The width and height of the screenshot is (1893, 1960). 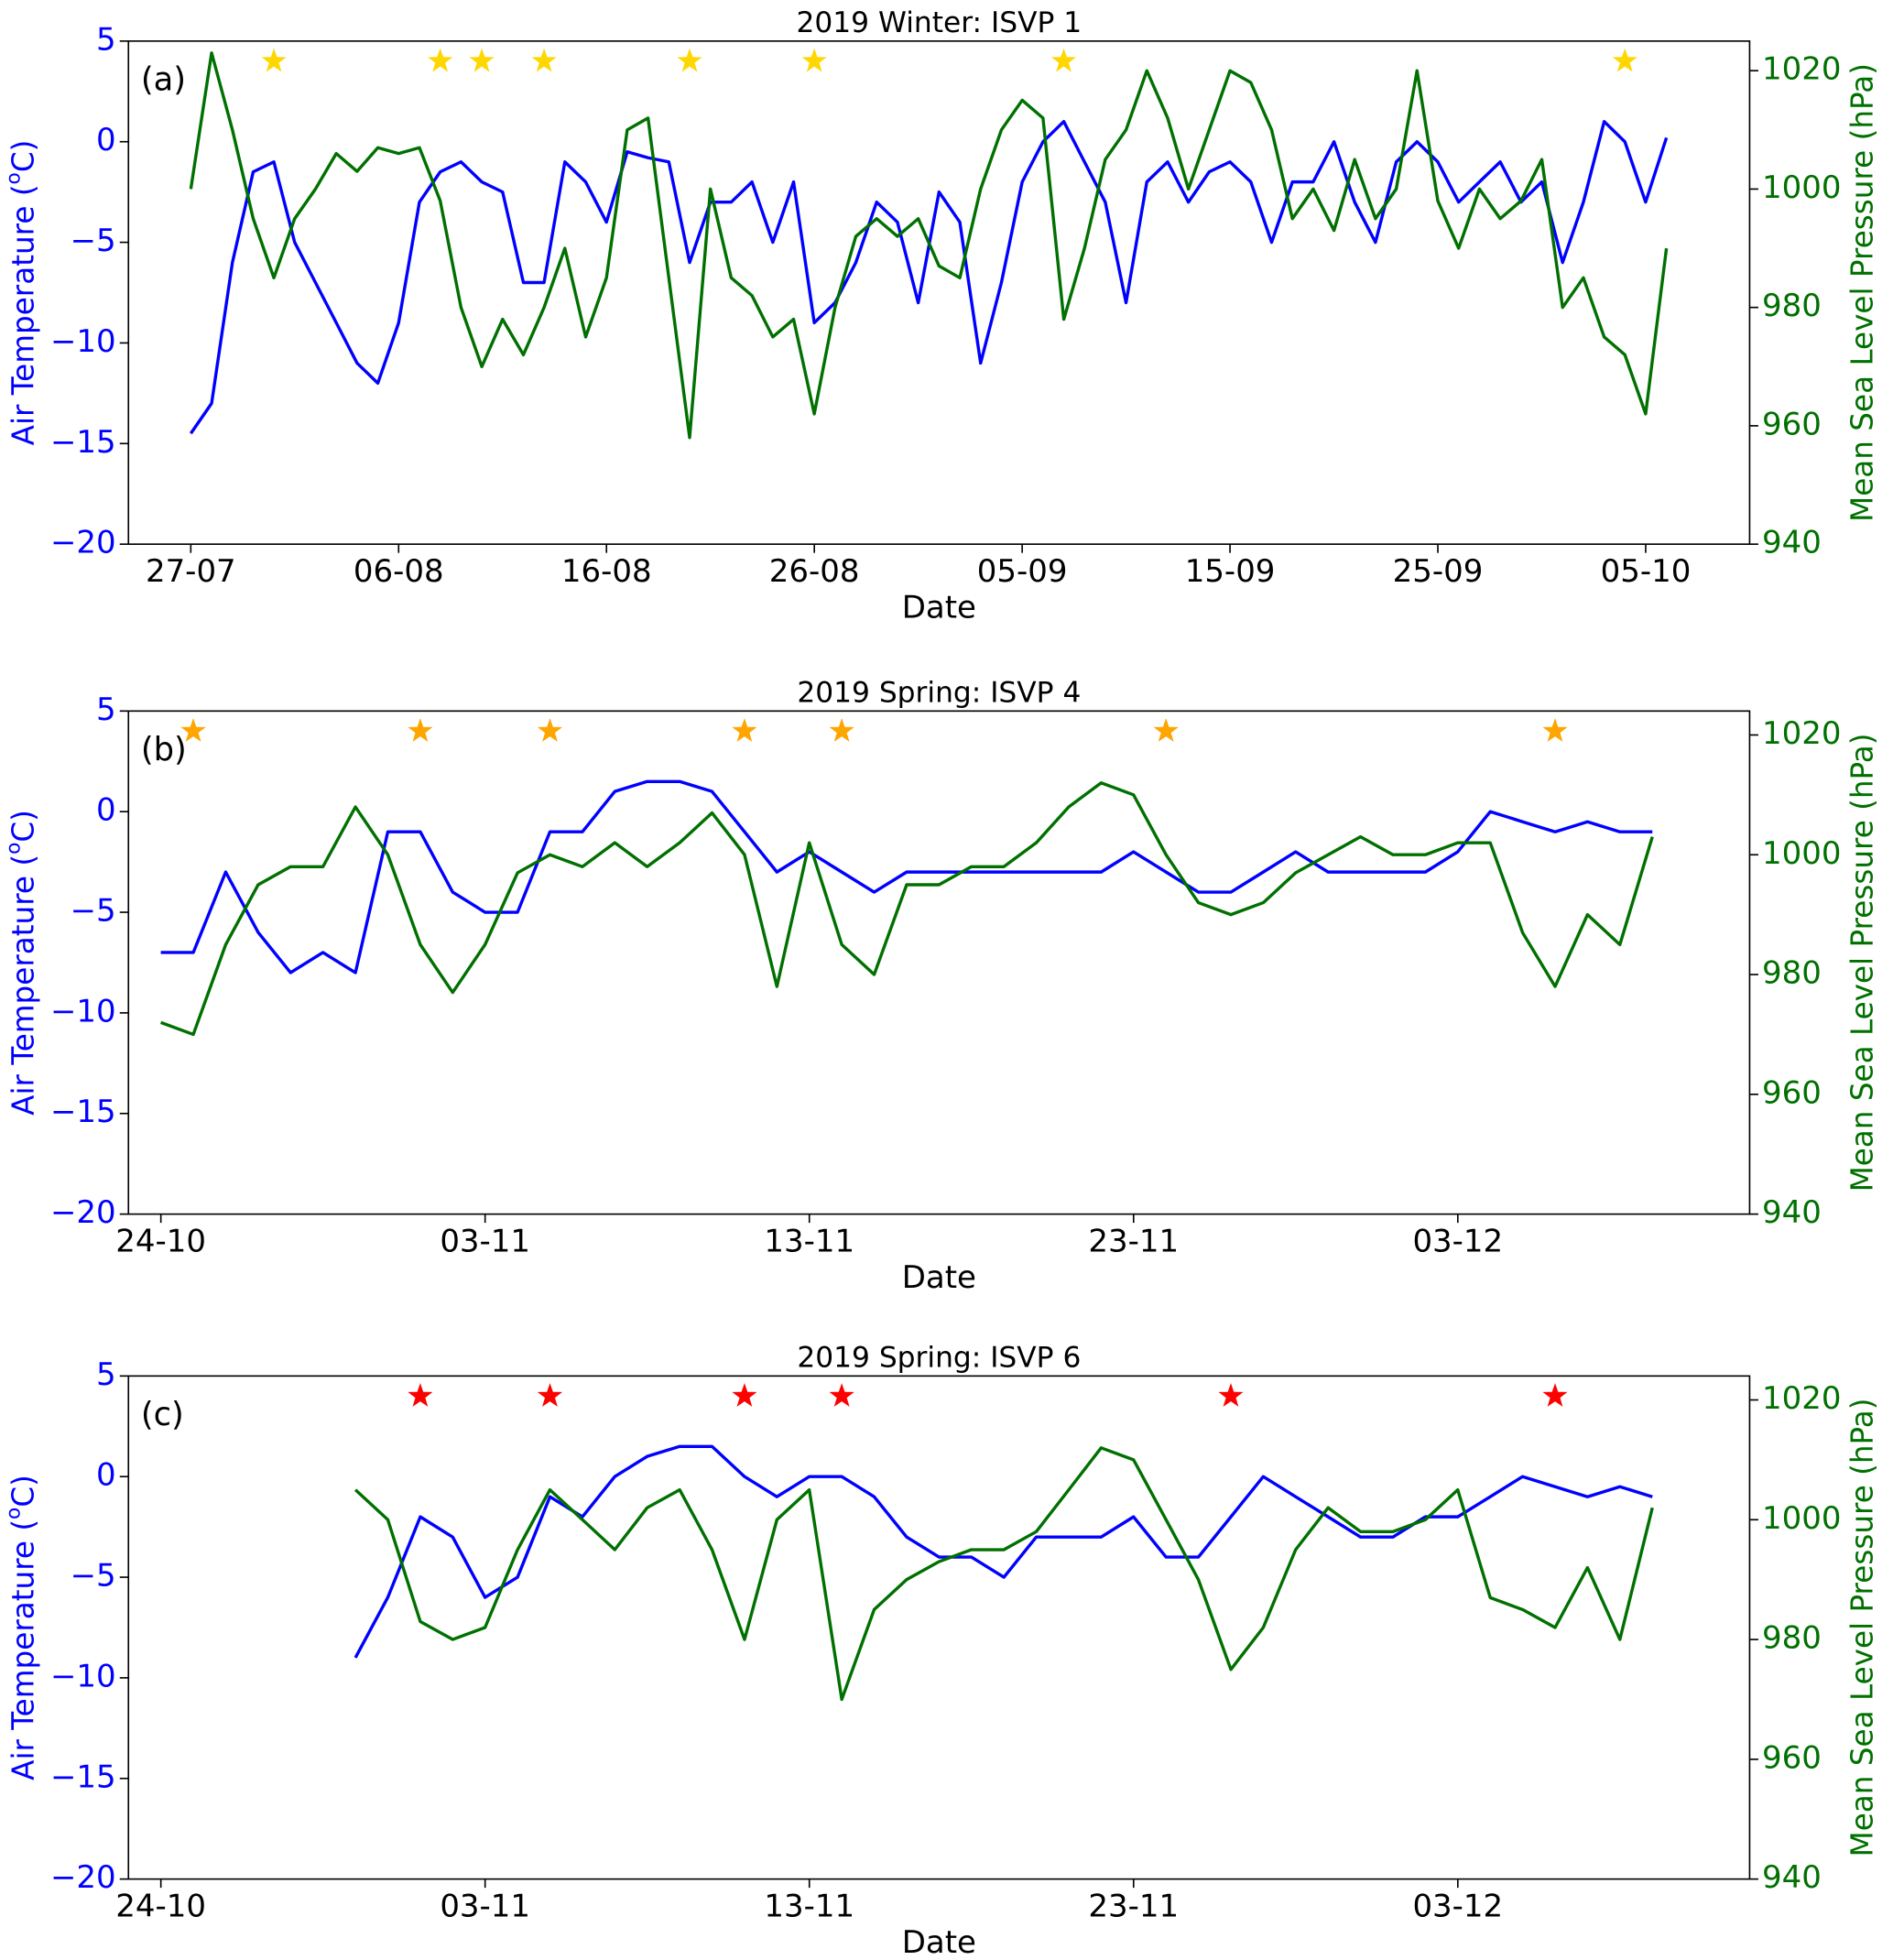 What do you see at coordinates (939, 1357) in the screenshot?
I see `panel-title: 2019 Spring: ISVP 6` at bounding box center [939, 1357].